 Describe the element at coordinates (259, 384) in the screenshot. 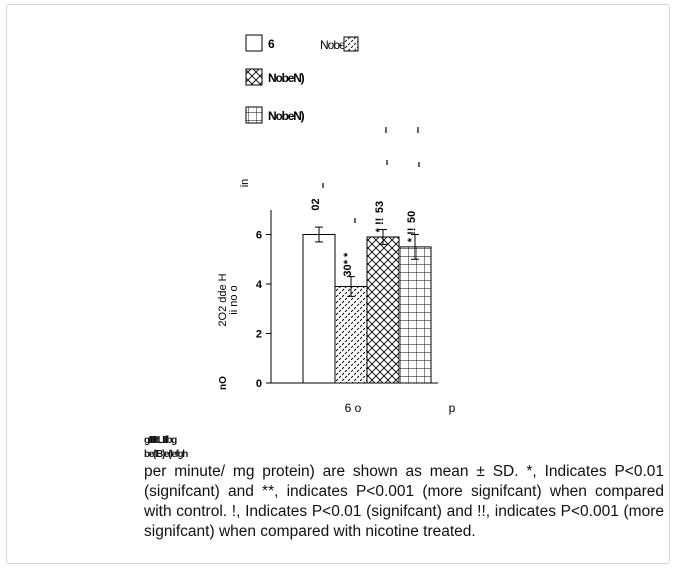

I see `y-tick-label: 0` at that location.